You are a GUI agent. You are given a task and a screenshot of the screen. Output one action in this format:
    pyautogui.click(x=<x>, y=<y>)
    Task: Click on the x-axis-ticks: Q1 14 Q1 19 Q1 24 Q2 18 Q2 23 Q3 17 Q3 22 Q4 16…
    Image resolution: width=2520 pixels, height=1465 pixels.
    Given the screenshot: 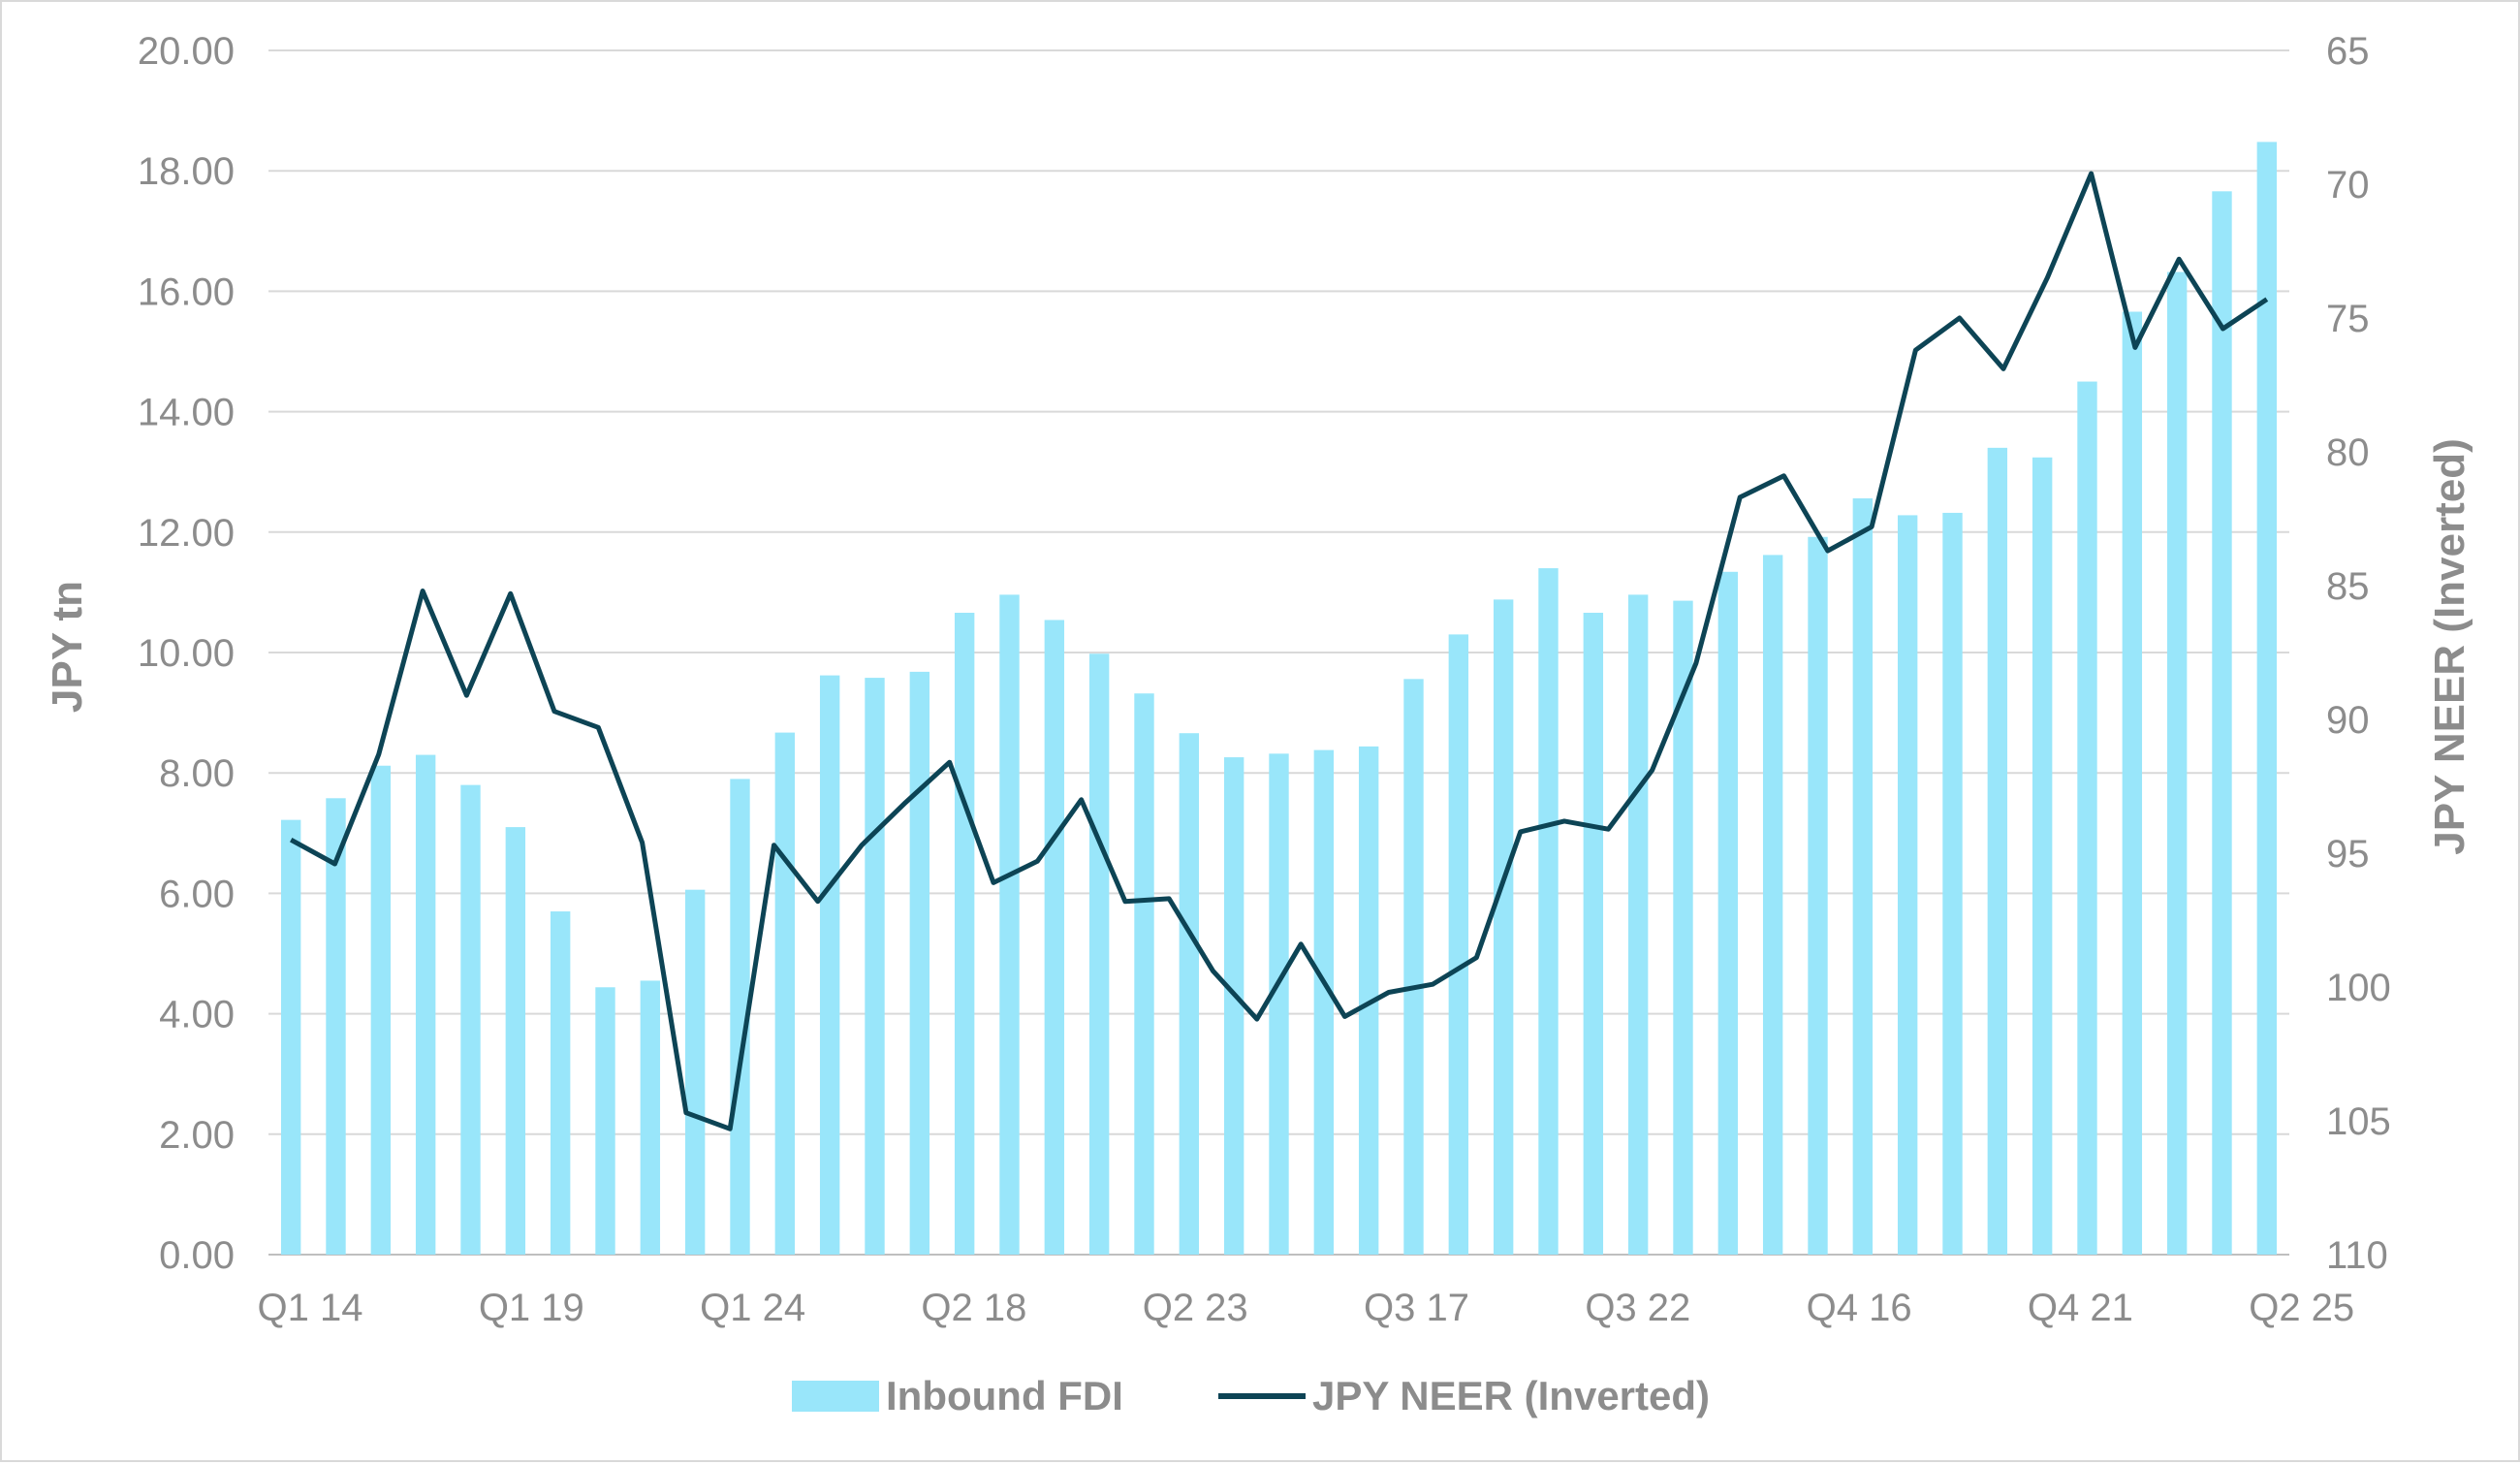 What is the action you would take?
    pyautogui.click(x=1306, y=1308)
    